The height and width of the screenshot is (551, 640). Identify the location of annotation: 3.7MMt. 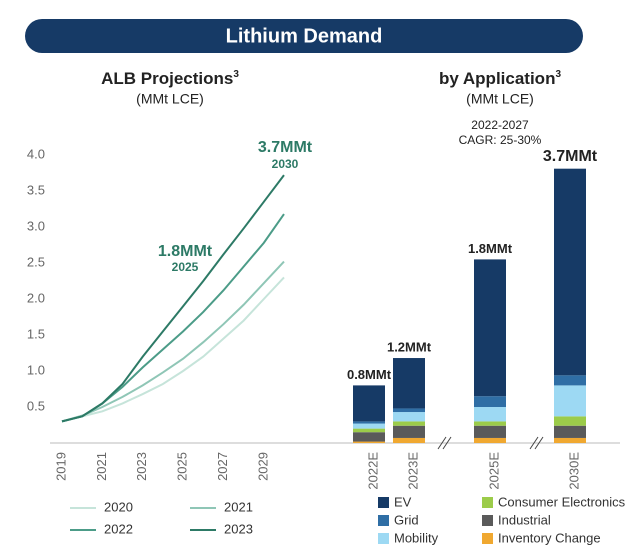
(285, 147).